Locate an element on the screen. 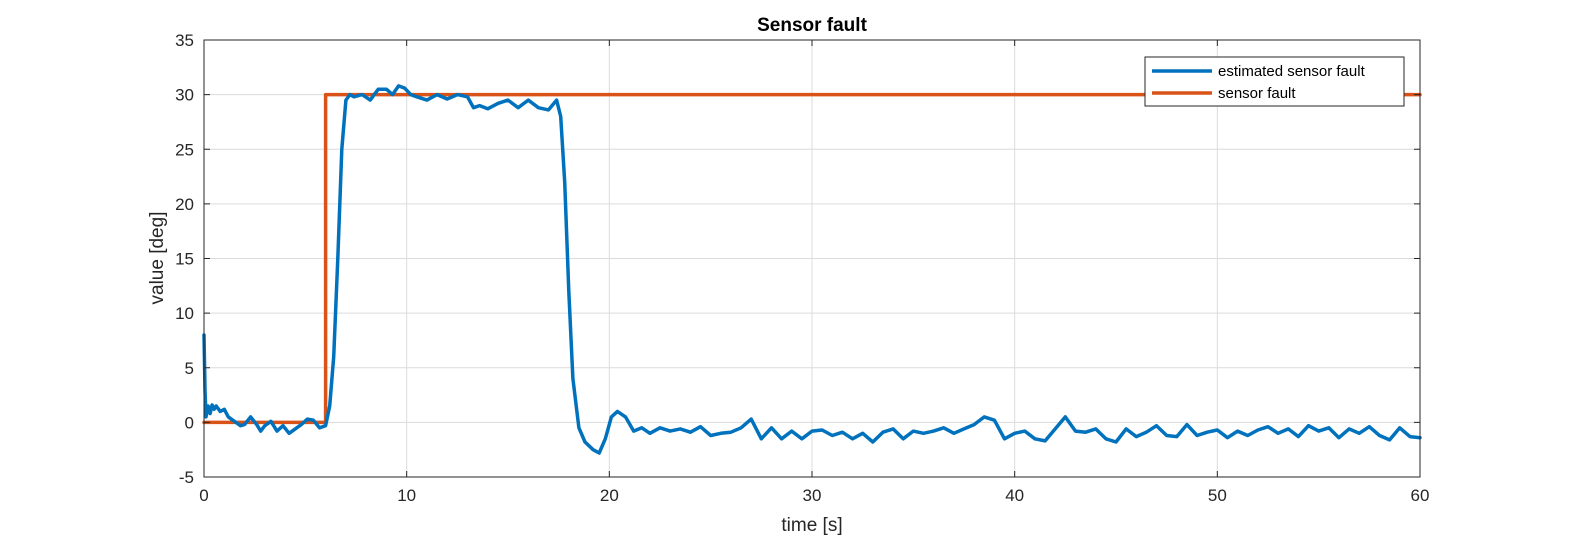 The image size is (1578, 540). legend: estimated sensor fault sensor fault is located at coordinates (1274, 81).